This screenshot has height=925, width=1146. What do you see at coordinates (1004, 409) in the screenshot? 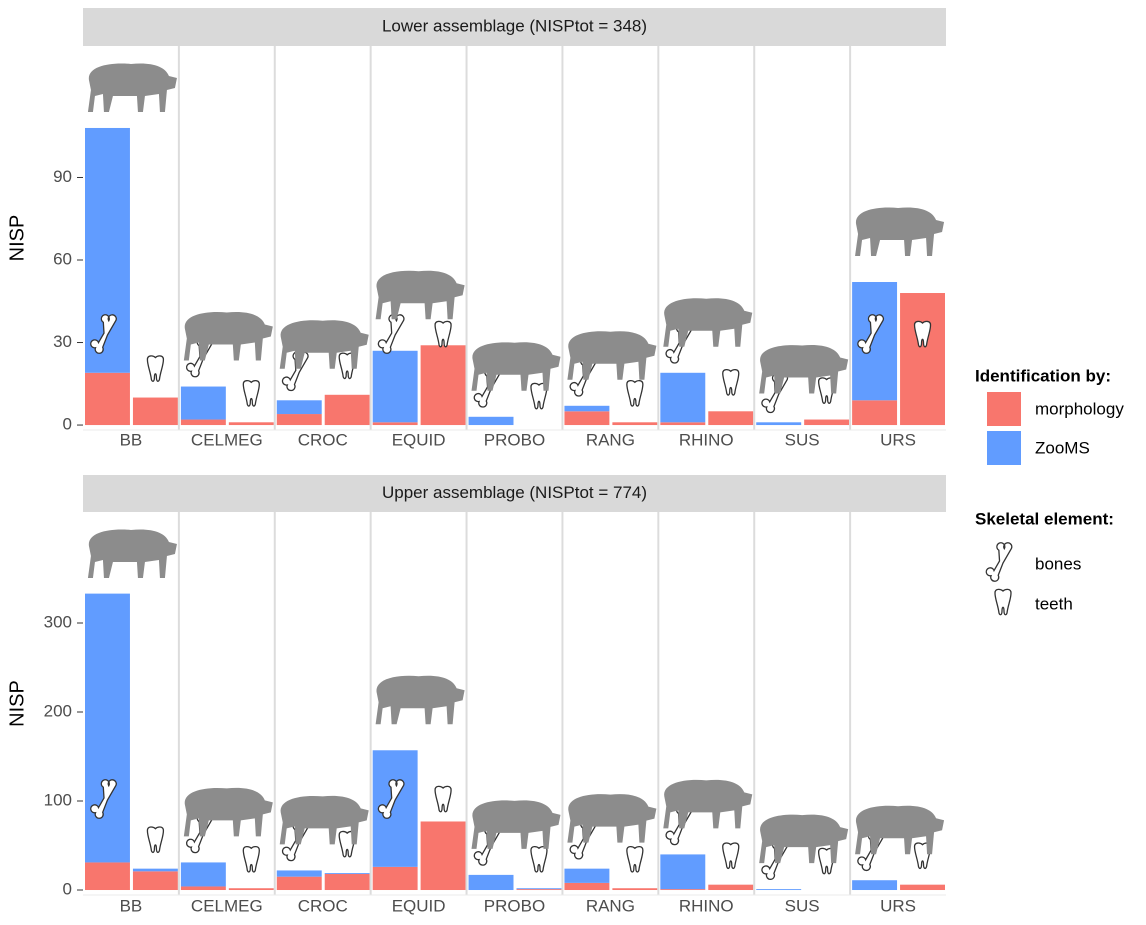
I see `legend-key` at bounding box center [1004, 409].